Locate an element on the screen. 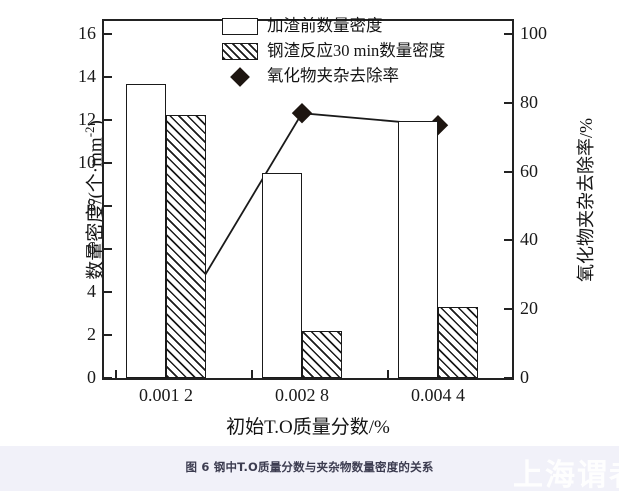 Image resolution: width=619 pixels, height=491 pixels. y-axis-right-tick-label: 100 is located at coordinates (533, 33).